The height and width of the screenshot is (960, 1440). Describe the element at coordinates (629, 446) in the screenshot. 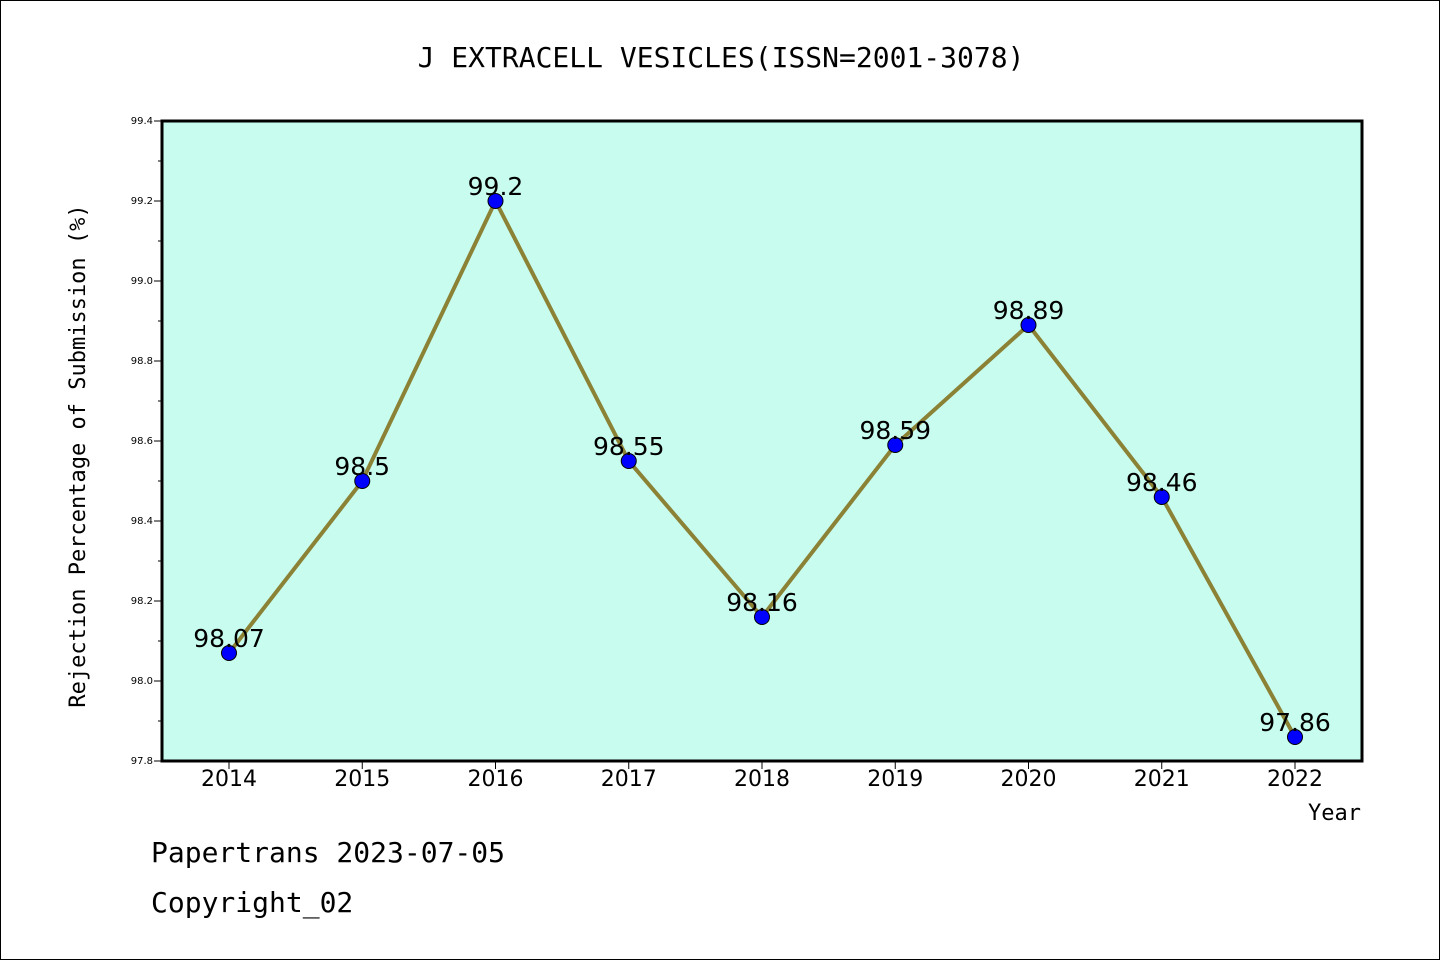

I see `data-label: 98.55` at that location.